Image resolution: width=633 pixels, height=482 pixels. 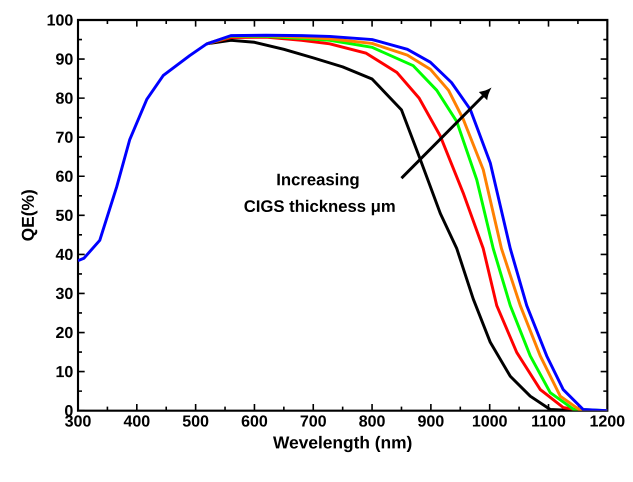 I want to click on x-tick-label: 600, so click(x=255, y=421).